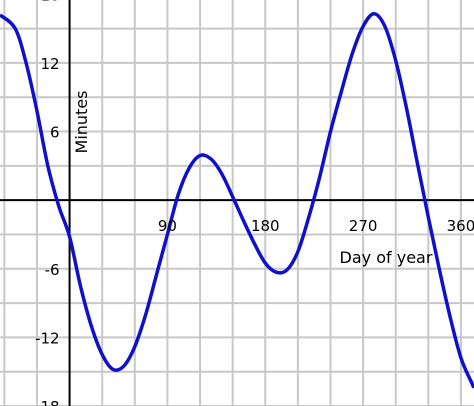 This screenshot has height=406, width=474. What do you see at coordinates (265, 226) in the screenshot?
I see `x-tick-label: 180` at bounding box center [265, 226].